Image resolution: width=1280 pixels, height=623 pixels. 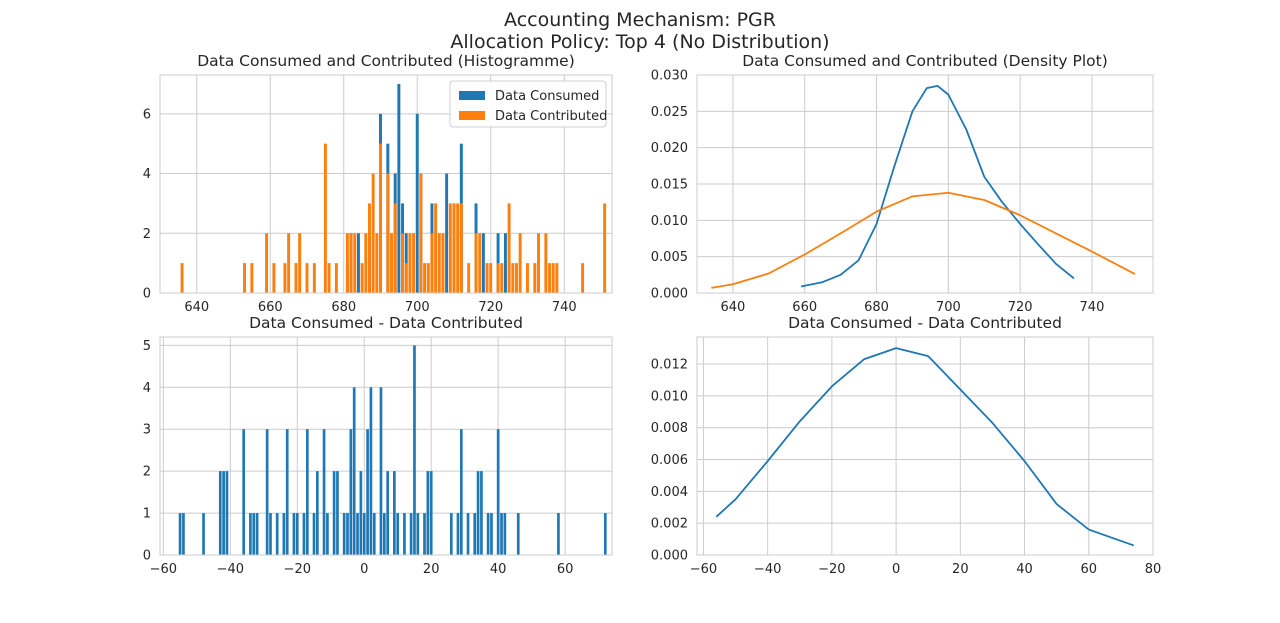 I want to click on y-tick-label: 2, so click(x=147, y=472).